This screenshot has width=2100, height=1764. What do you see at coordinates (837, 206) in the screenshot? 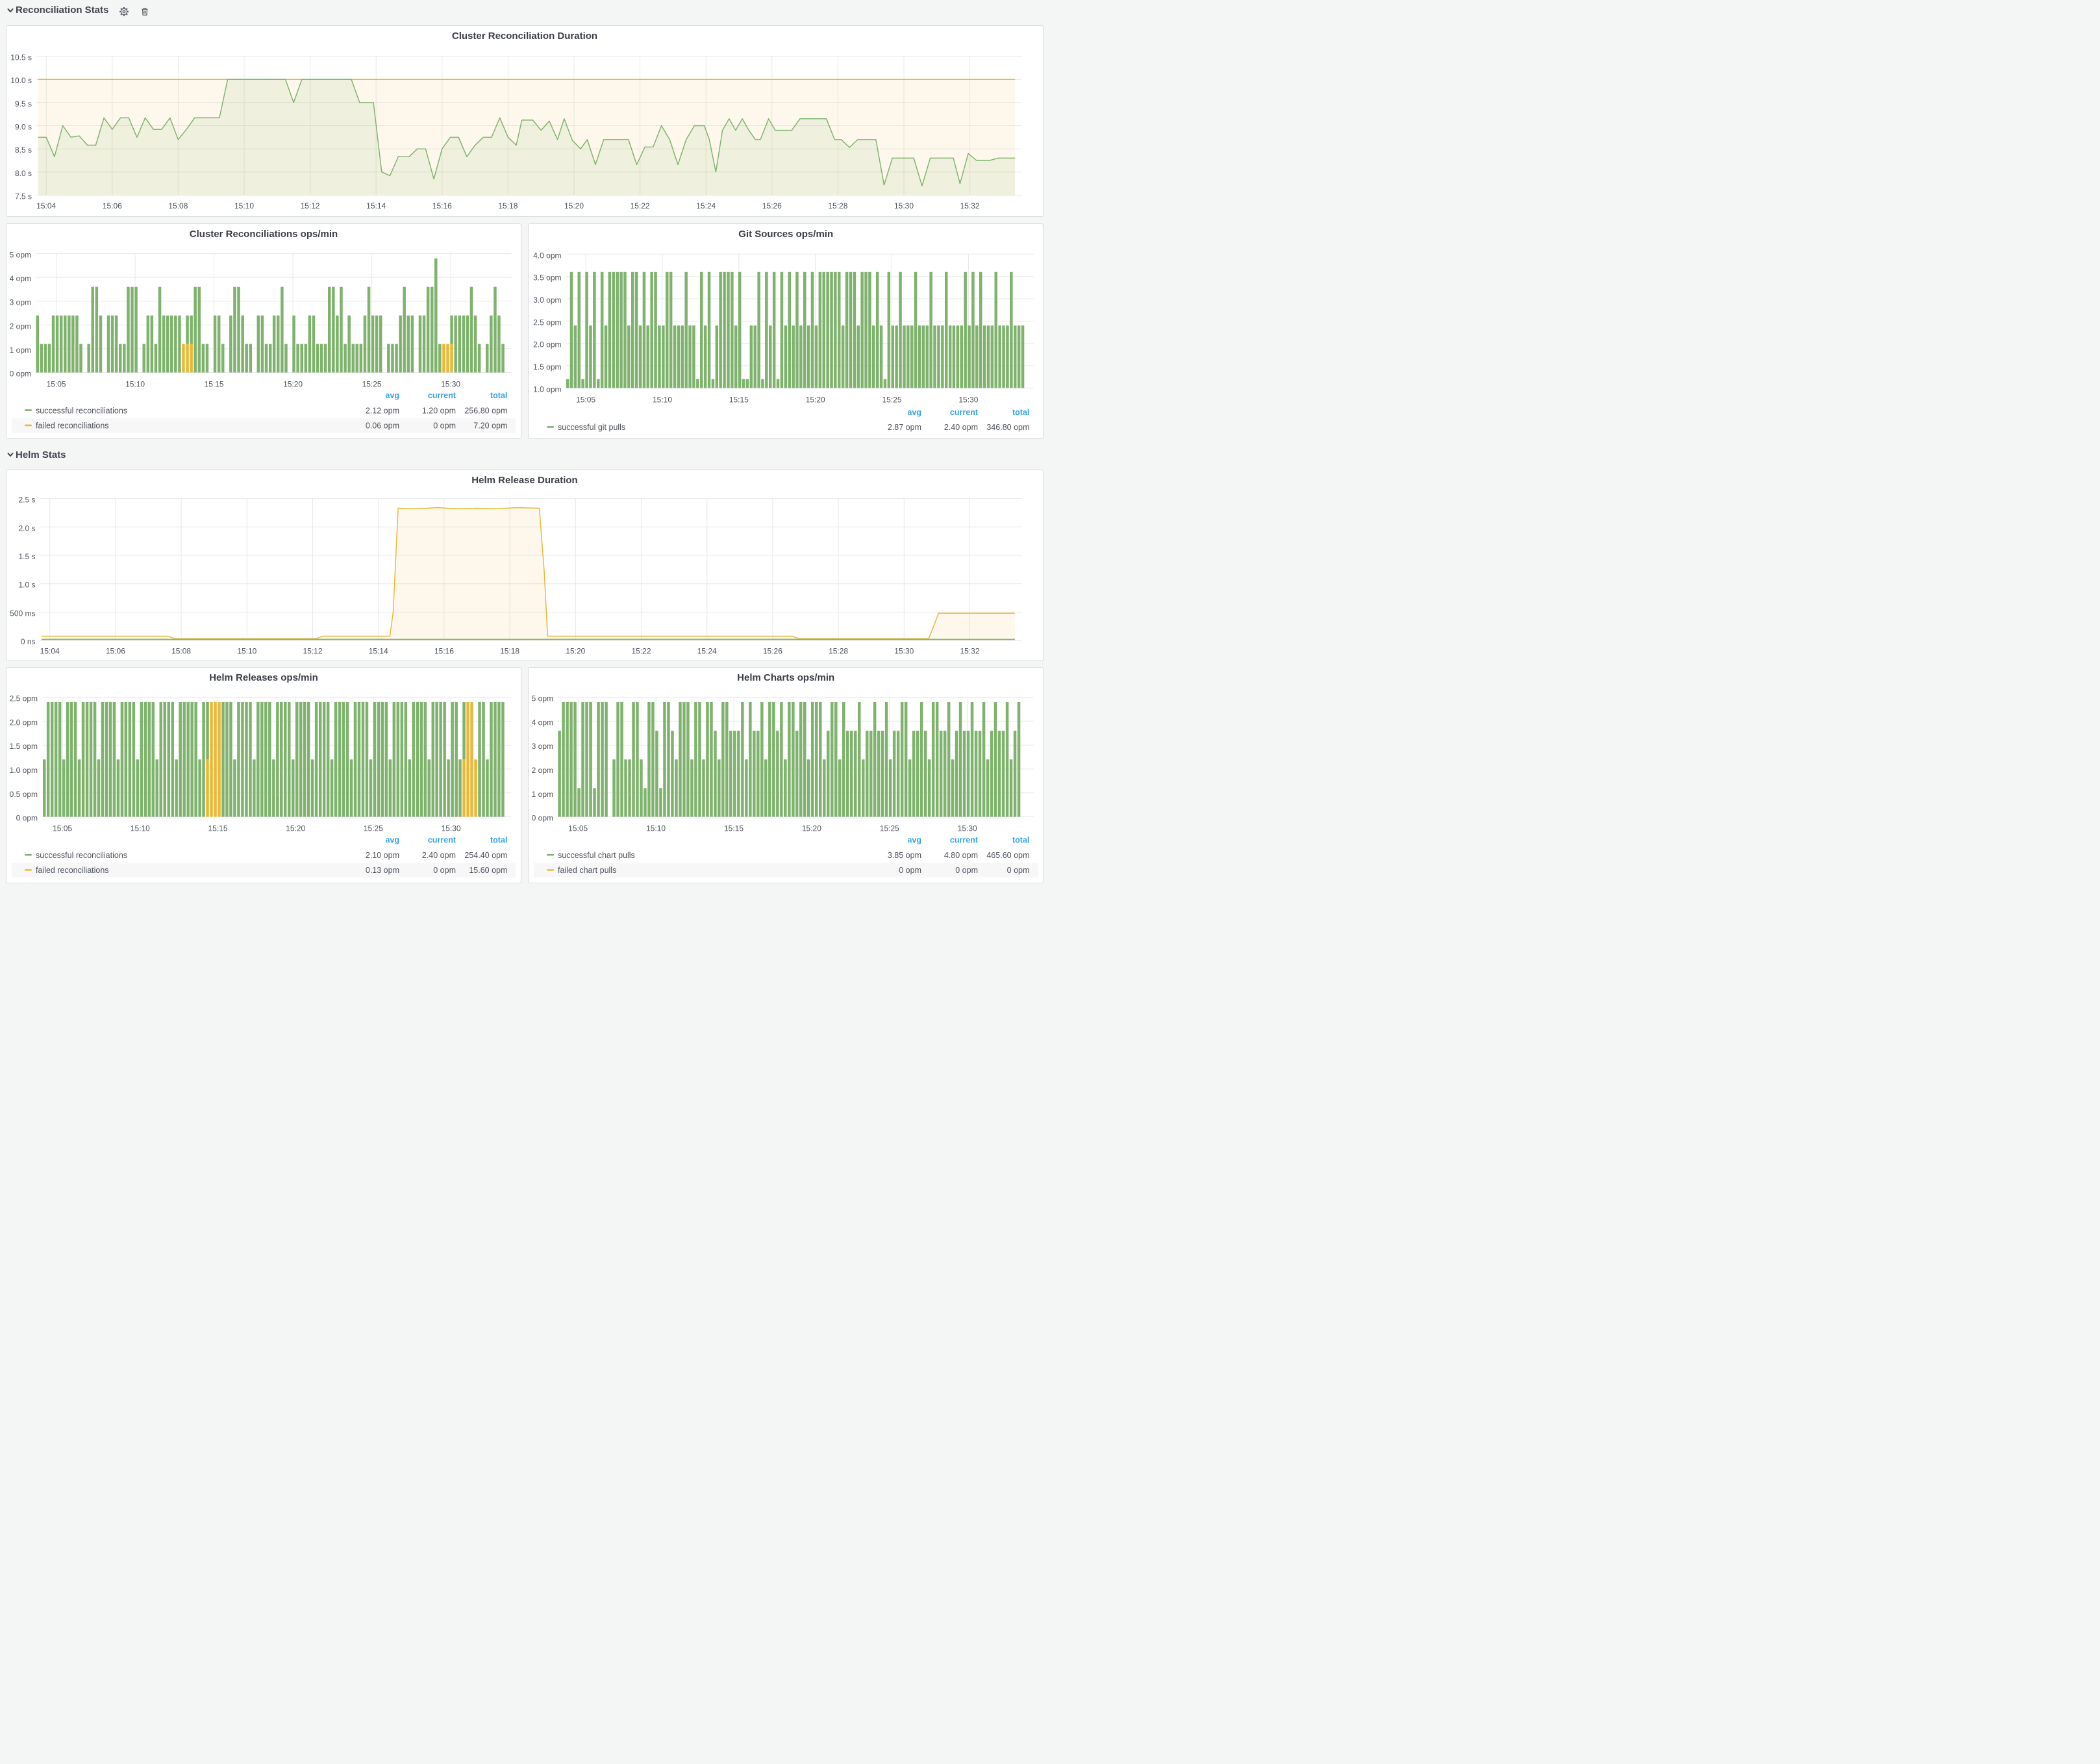
I see `svg-text: 15:28` at bounding box center [837, 206].